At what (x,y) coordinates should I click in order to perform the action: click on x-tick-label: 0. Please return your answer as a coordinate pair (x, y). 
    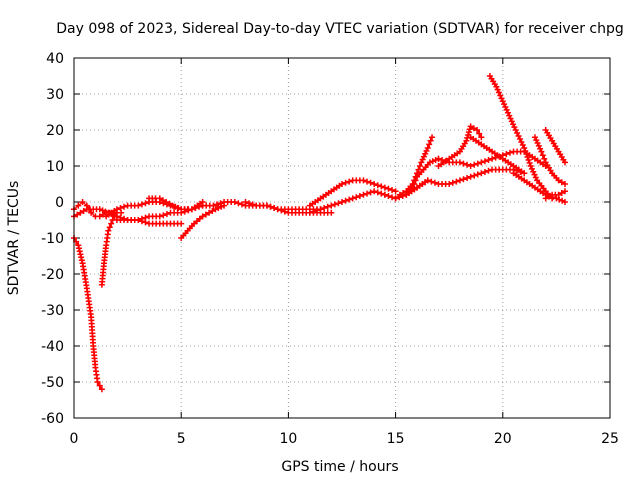
    Looking at the image, I should click on (74, 439).